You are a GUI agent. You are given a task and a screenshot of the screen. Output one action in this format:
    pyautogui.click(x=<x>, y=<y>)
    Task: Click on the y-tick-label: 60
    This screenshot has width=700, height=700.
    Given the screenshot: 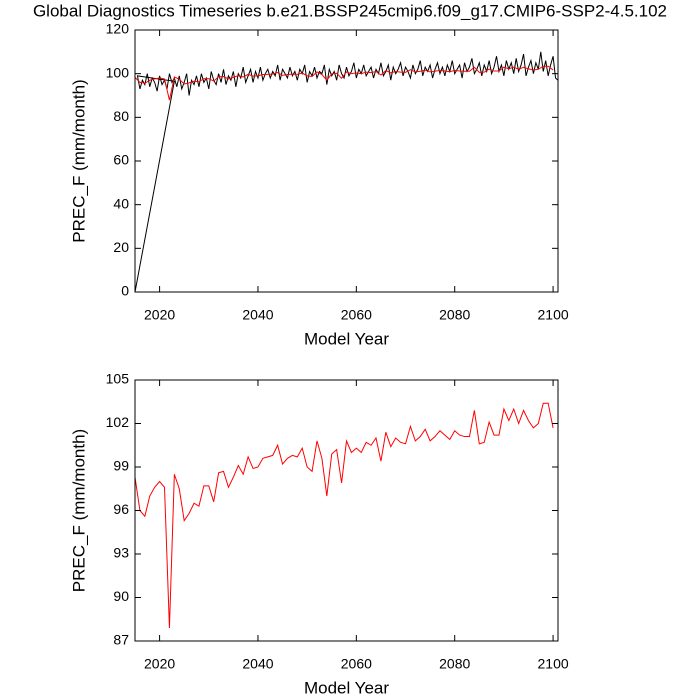 What is the action you would take?
    pyautogui.click(x=121, y=160)
    